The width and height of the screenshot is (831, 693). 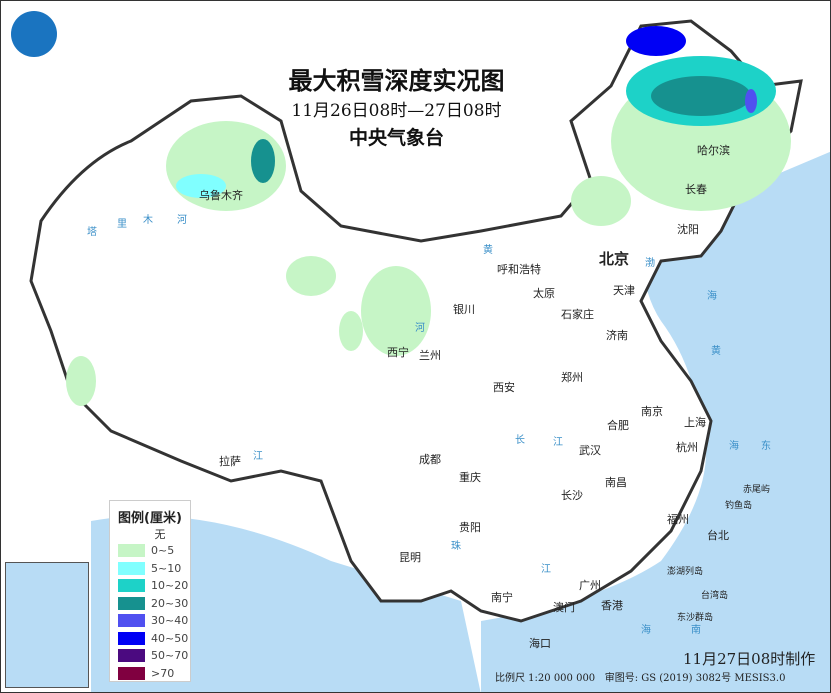 What do you see at coordinates (652, 411) in the screenshot?
I see `city-label: 南京` at bounding box center [652, 411].